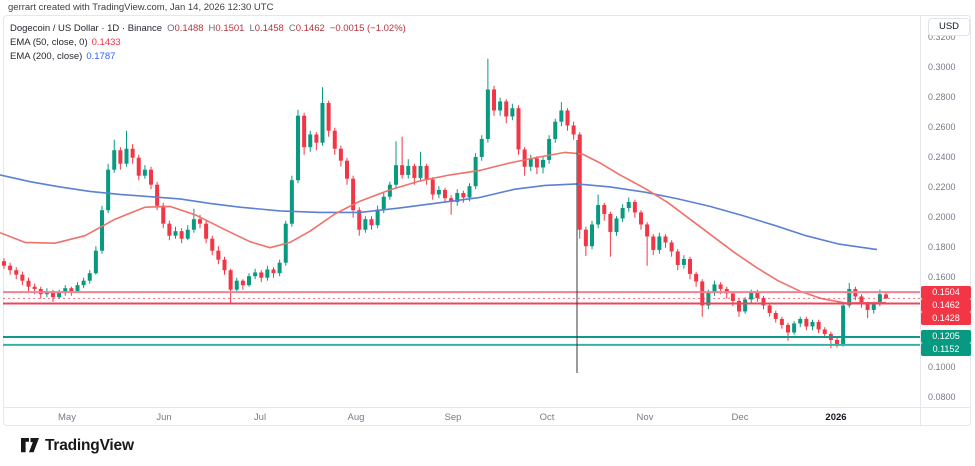  What do you see at coordinates (942, 157) in the screenshot?
I see `price-tick: 0.2400` at bounding box center [942, 157].